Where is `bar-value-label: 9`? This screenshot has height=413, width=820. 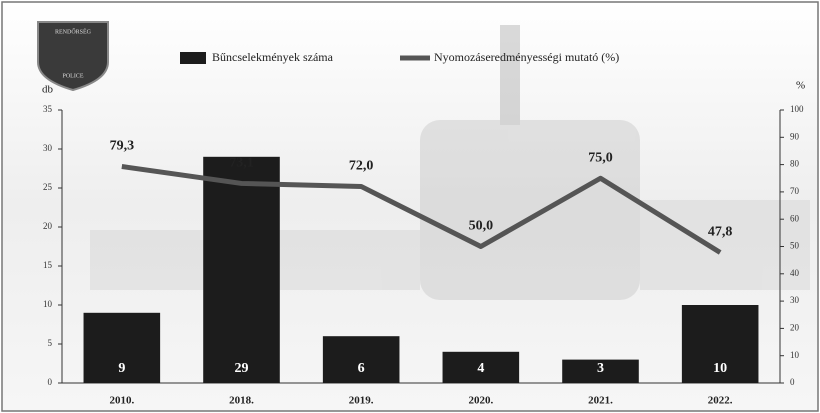
bar-value-label: 9 is located at coordinates (121, 368).